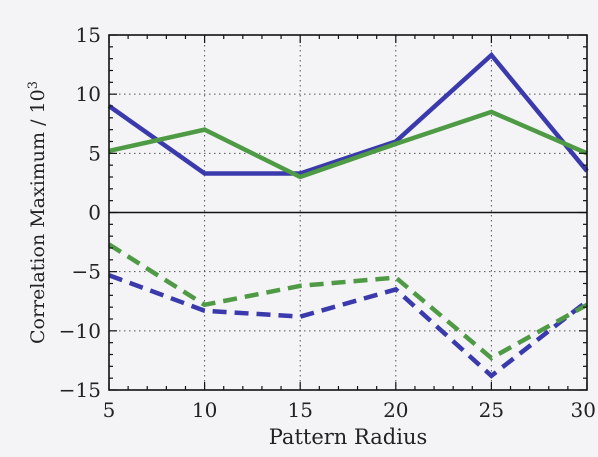 This screenshot has height=457, width=598. I want to click on y-tick-label: −15, so click(80, 390).